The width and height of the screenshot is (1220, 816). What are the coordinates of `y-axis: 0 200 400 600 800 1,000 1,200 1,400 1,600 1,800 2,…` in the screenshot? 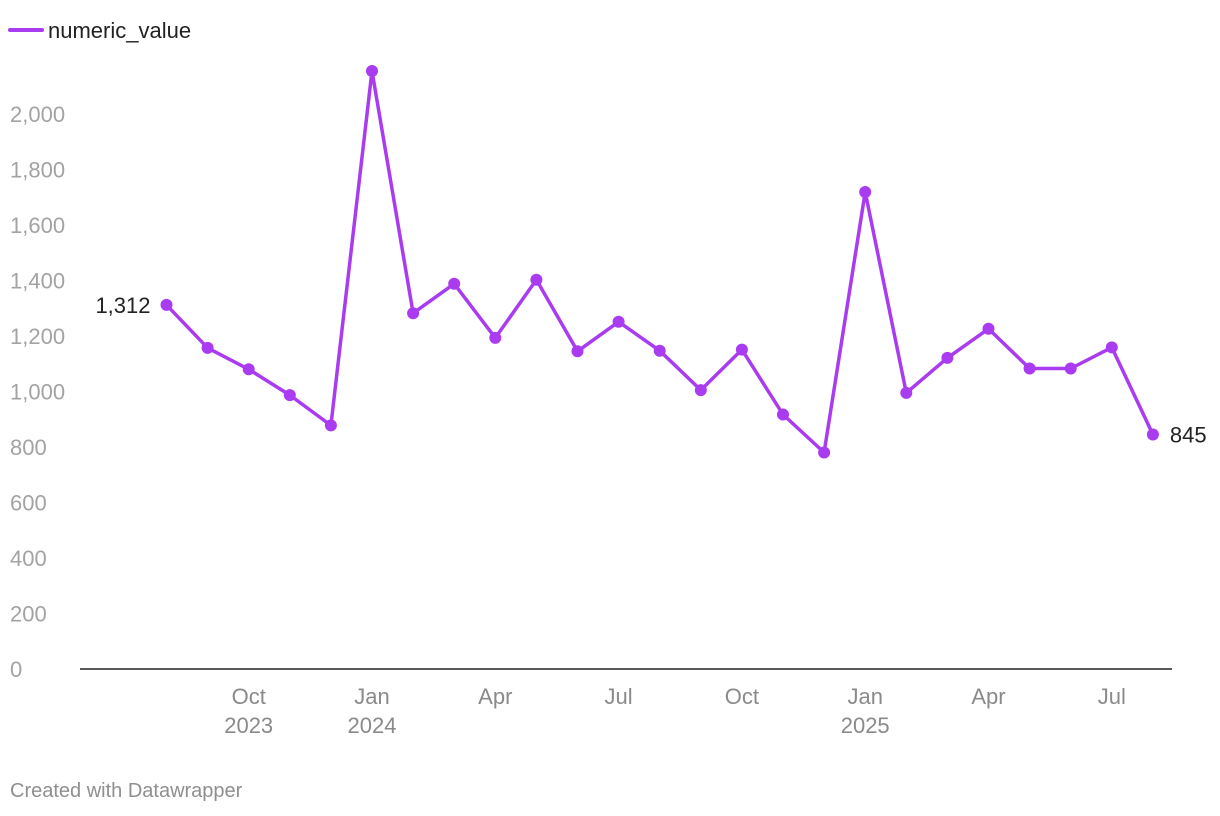 It's located at (37, 392).